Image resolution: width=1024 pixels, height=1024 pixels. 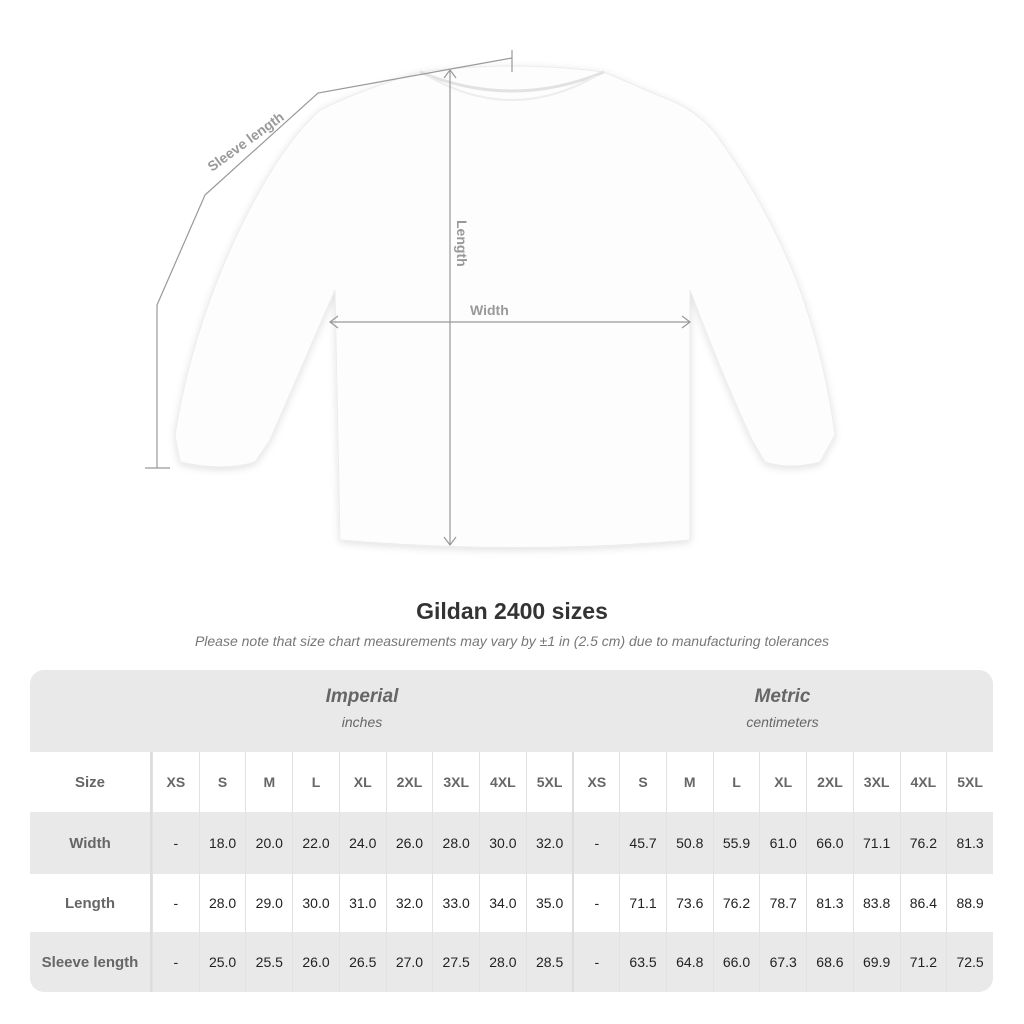 I want to click on metric-size-XL: XL, so click(x=782, y=782).